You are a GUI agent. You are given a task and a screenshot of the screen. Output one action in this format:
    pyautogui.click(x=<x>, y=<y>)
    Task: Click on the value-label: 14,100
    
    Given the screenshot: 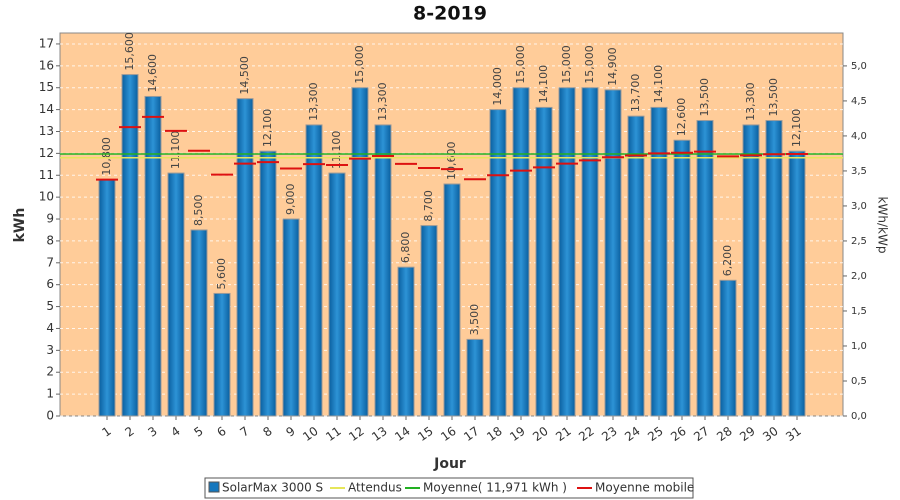 What is the action you would take?
    pyautogui.click(x=658, y=84)
    